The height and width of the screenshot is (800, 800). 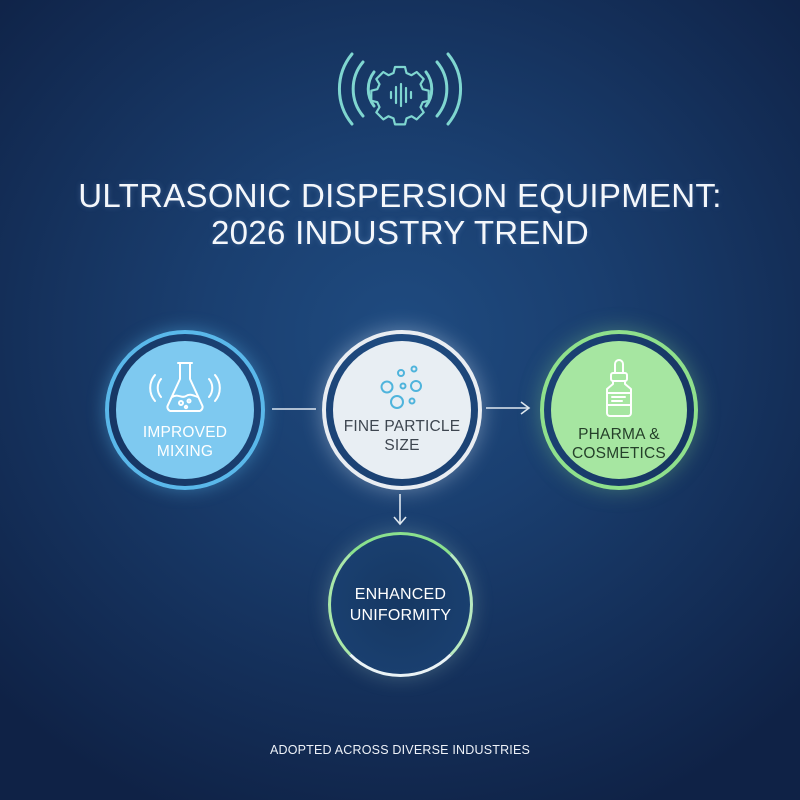 I want to click on connector-line, so click(x=294, y=409).